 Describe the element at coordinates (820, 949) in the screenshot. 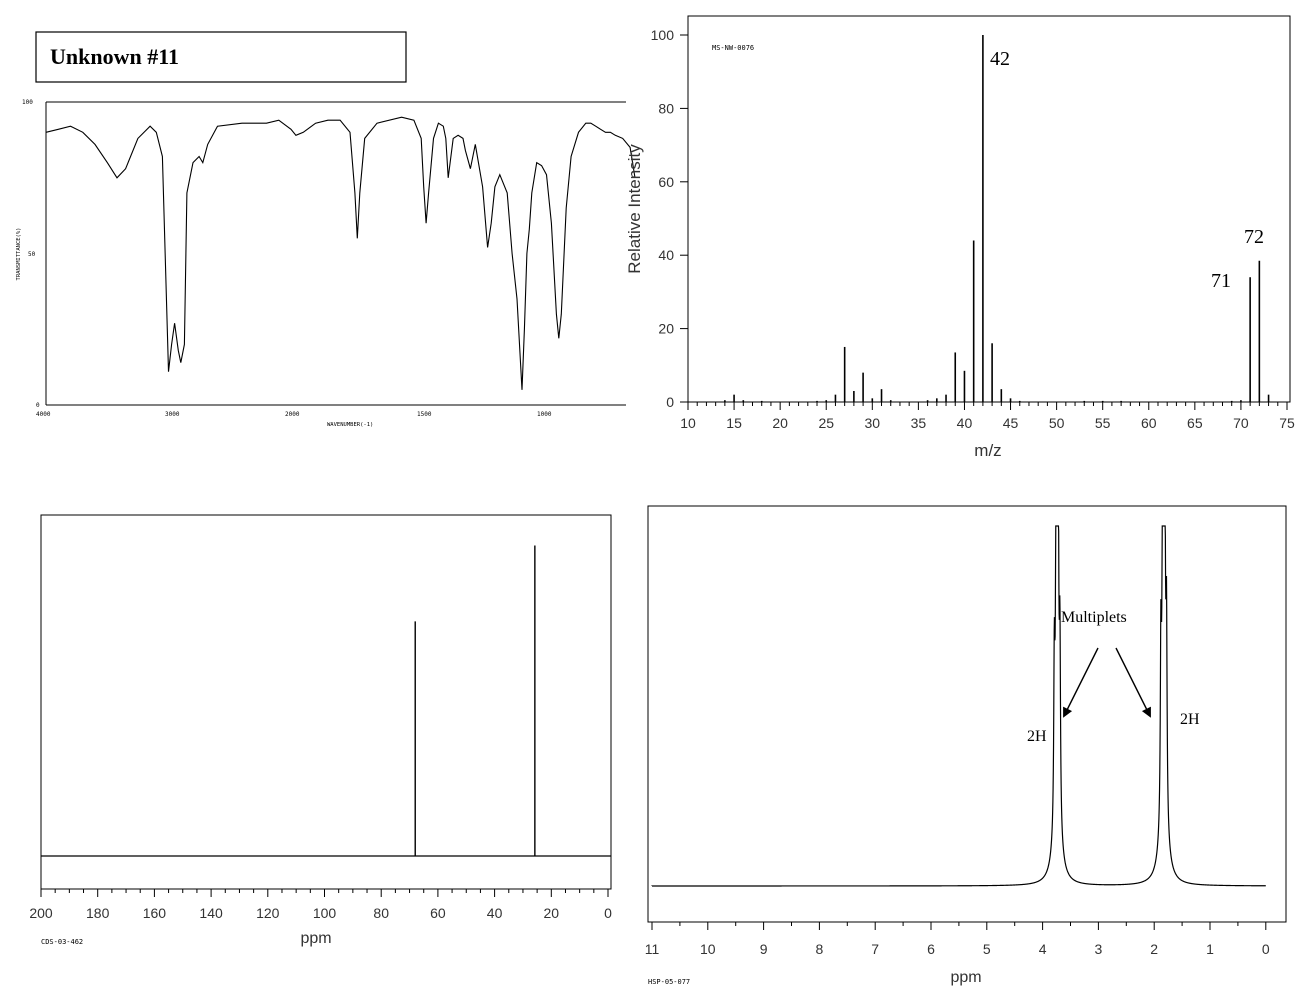

I see `h1-xtick-label: 8` at that location.